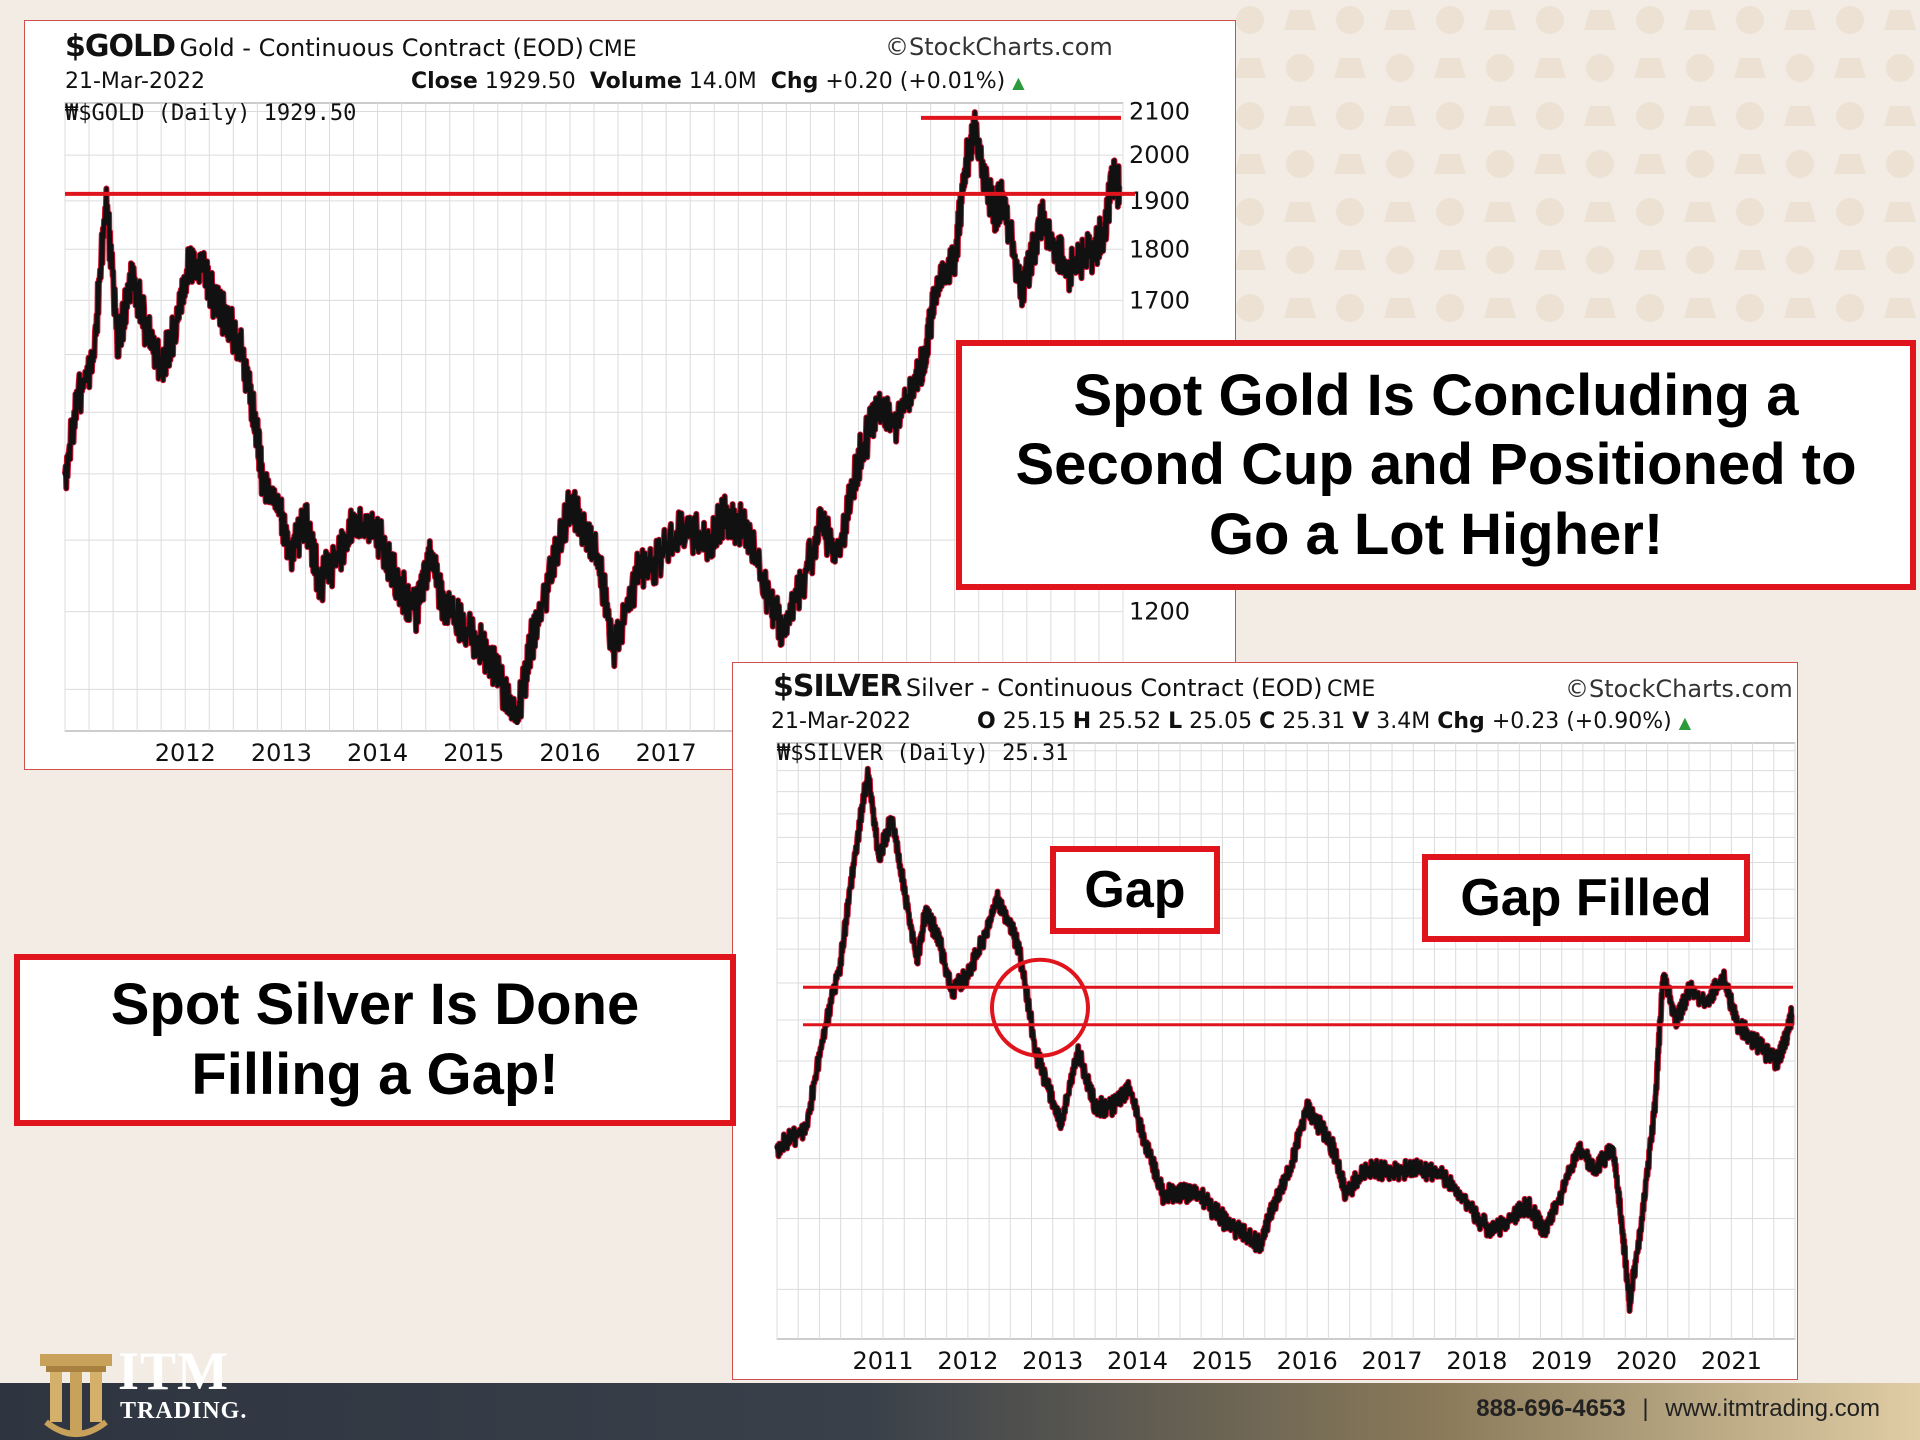 Image resolution: width=1920 pixels, height=1440 pixels. I want to click on gap-circle, so click(1039, 1007).